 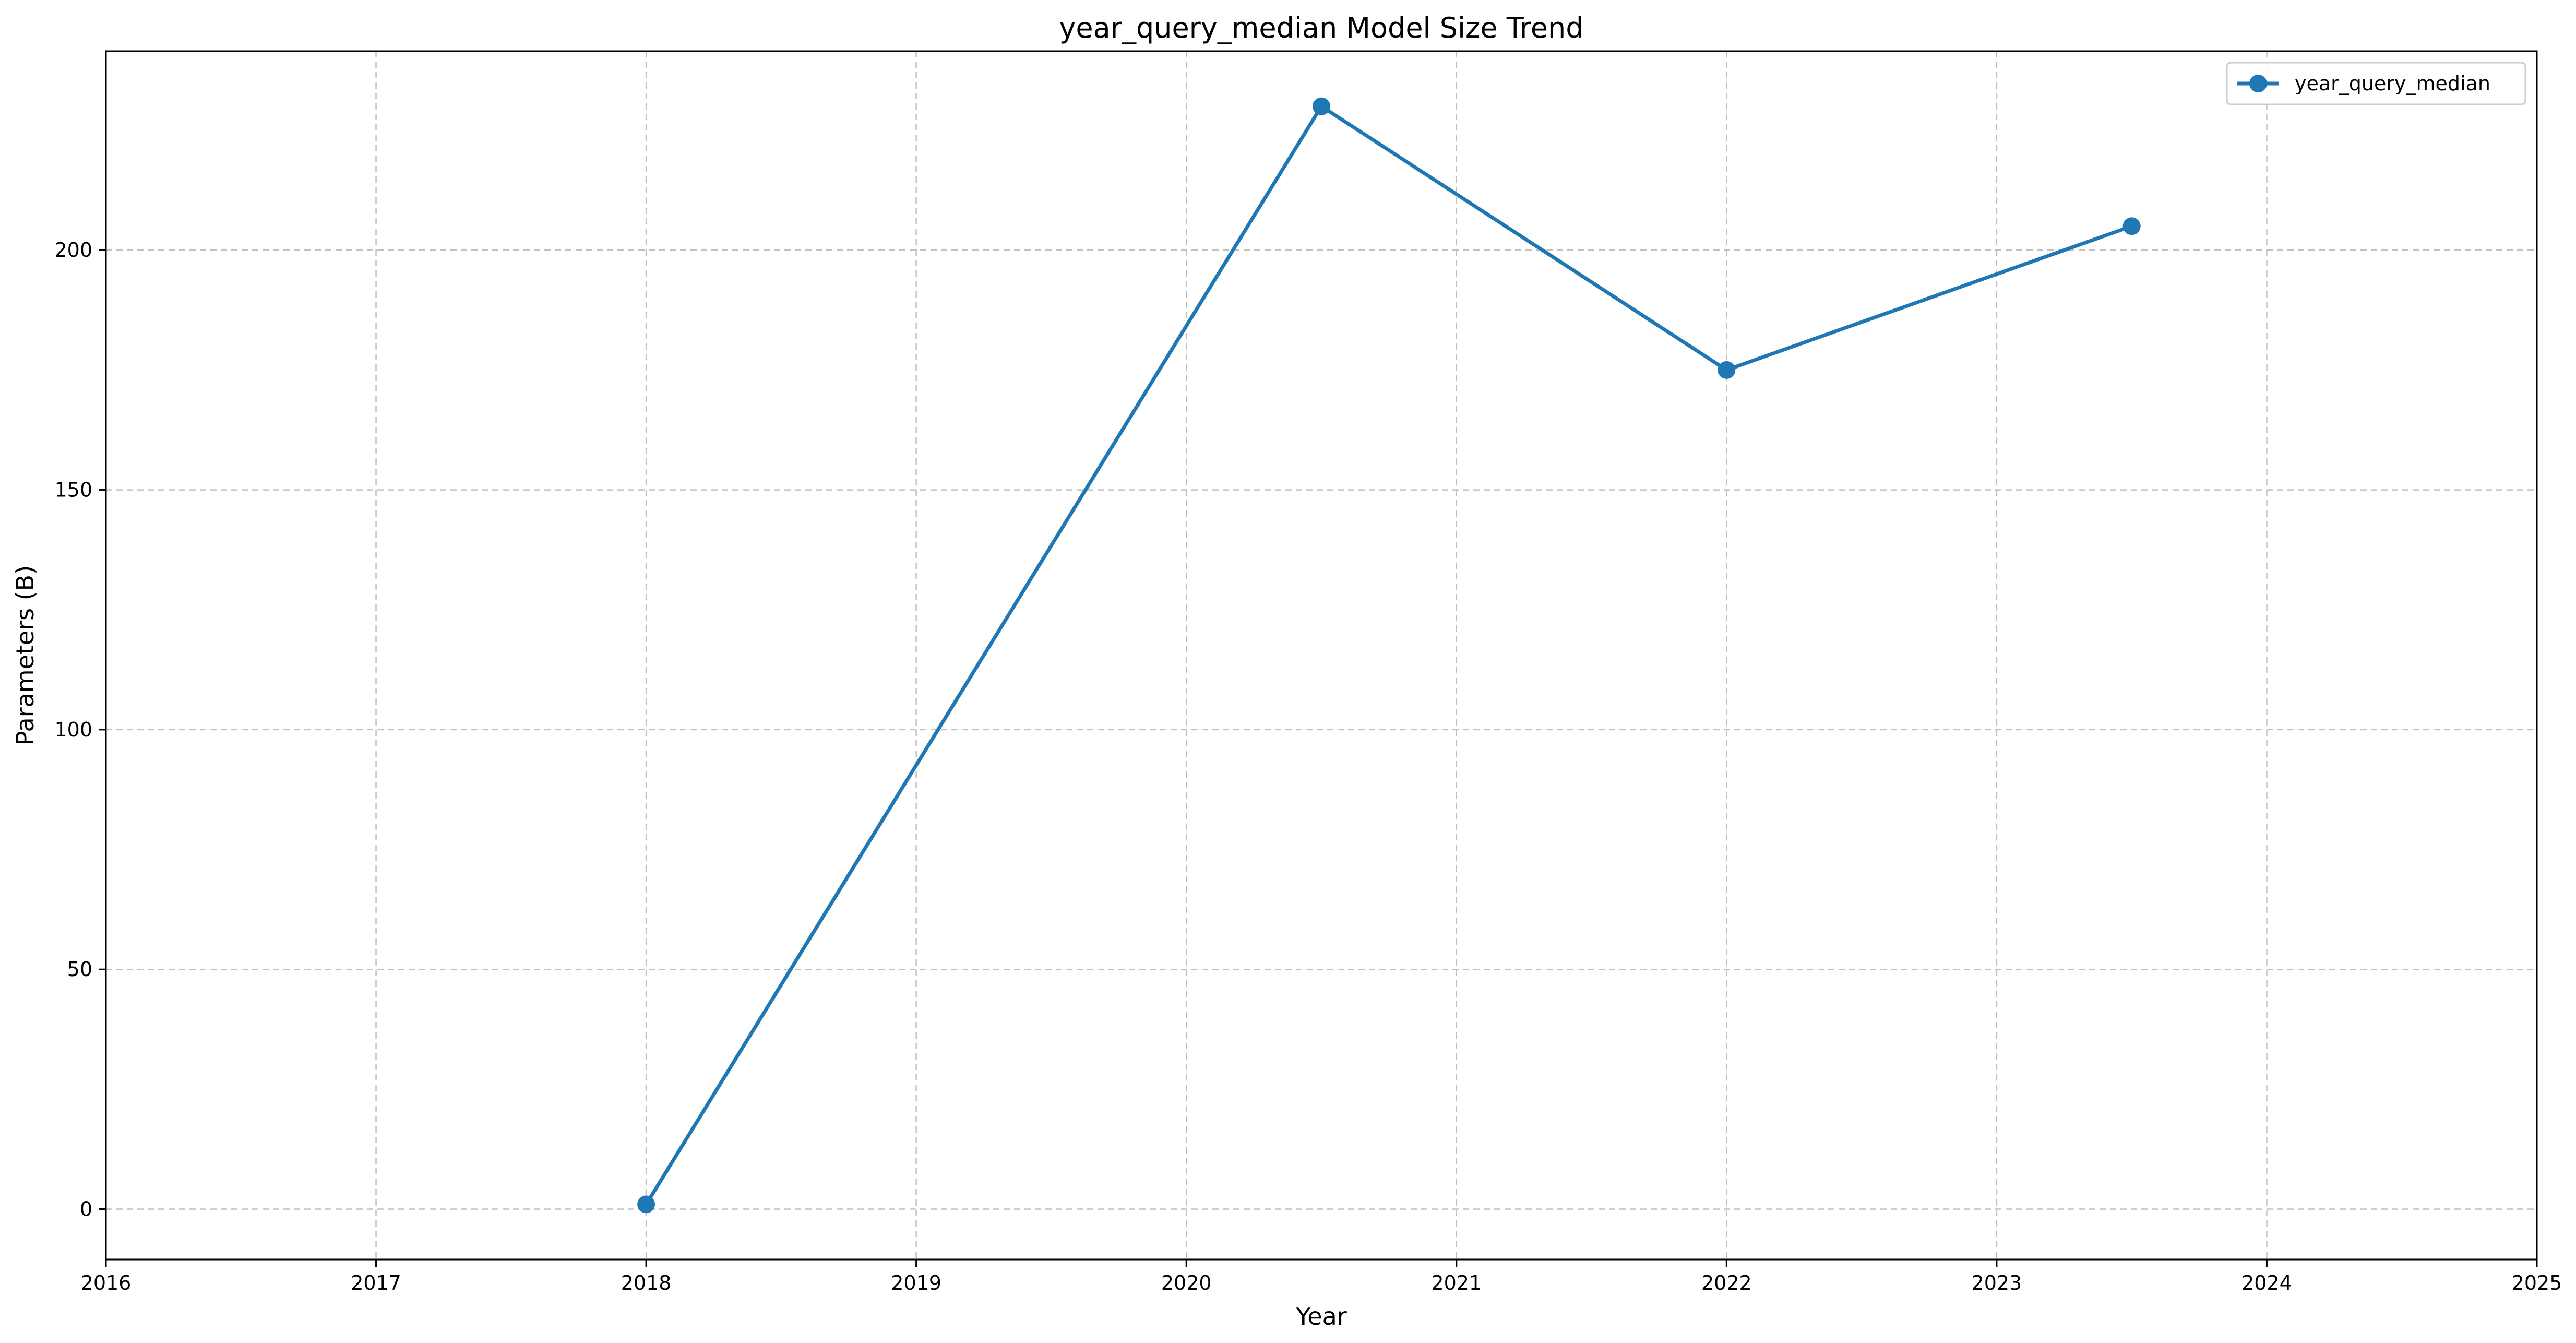 What do you see at coordinates (2266, 1282) in the screenshot?
I see `x-tick-label: 2024` at bounding box center [2266, 1282].